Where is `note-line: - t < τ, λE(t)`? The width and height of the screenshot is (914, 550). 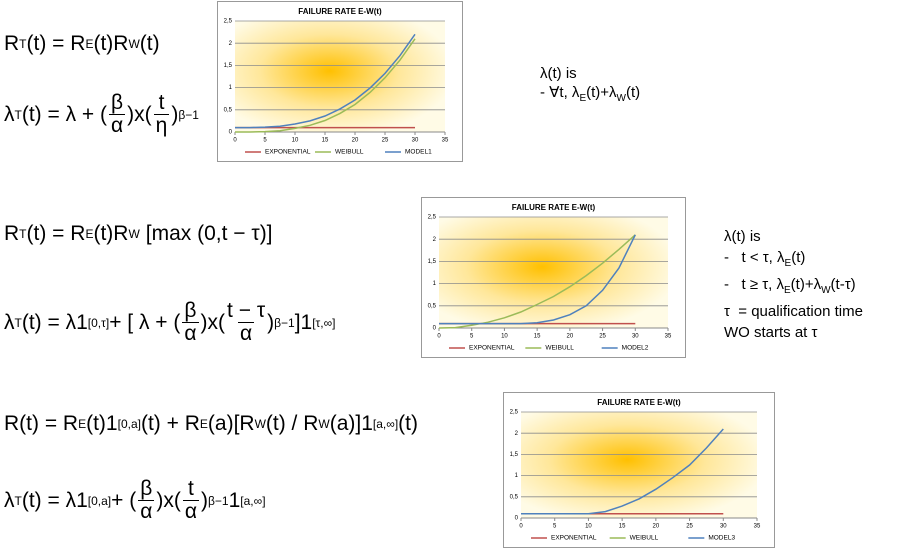
note-line: - t < τ, λE(t) is located at coordinates (793, 260).